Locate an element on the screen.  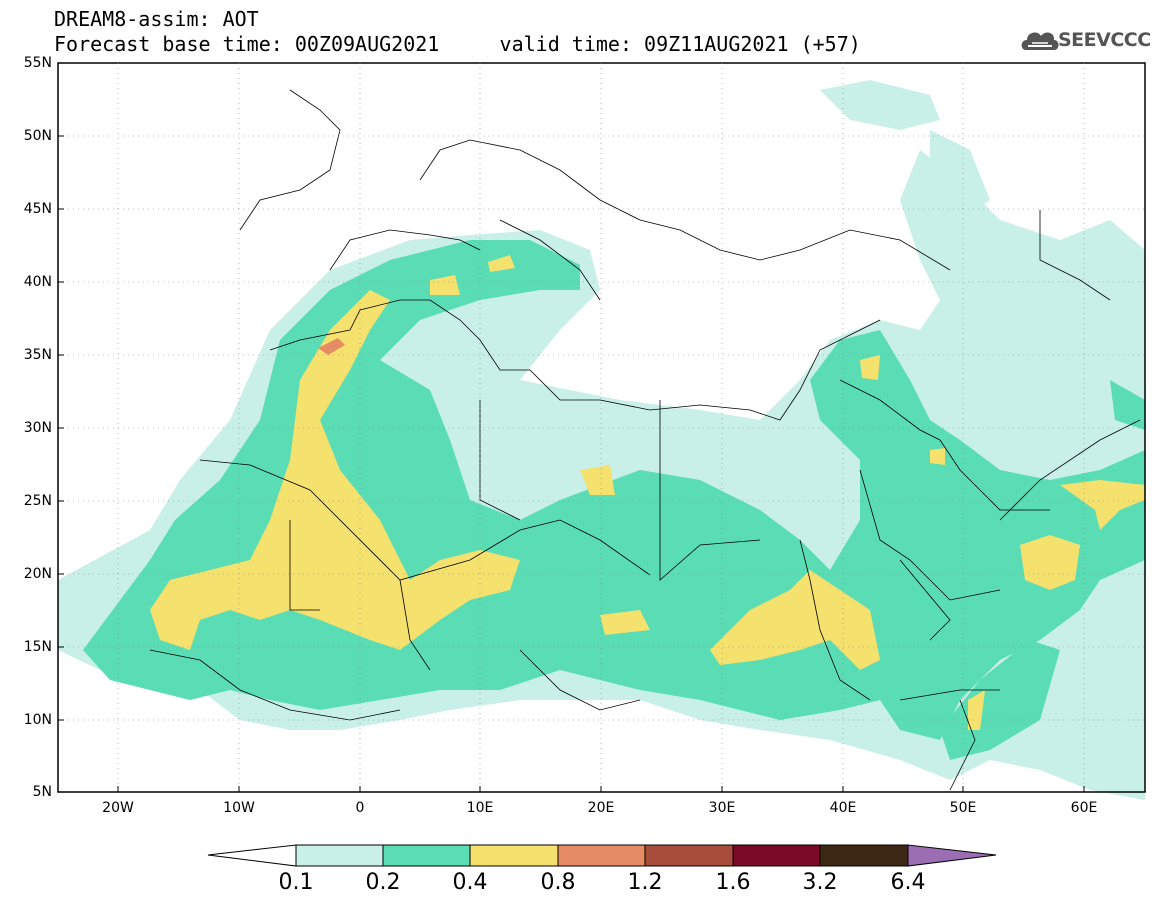
lat-label: 5N is located at coordinates (42, 792).